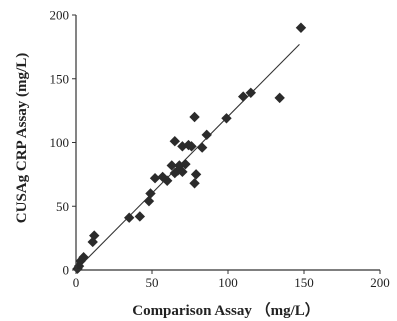 The image size is (397, 321). Describe the element at coordinates (60, 15) in the screenshot. I see `y-tick-label: 200` at that location.